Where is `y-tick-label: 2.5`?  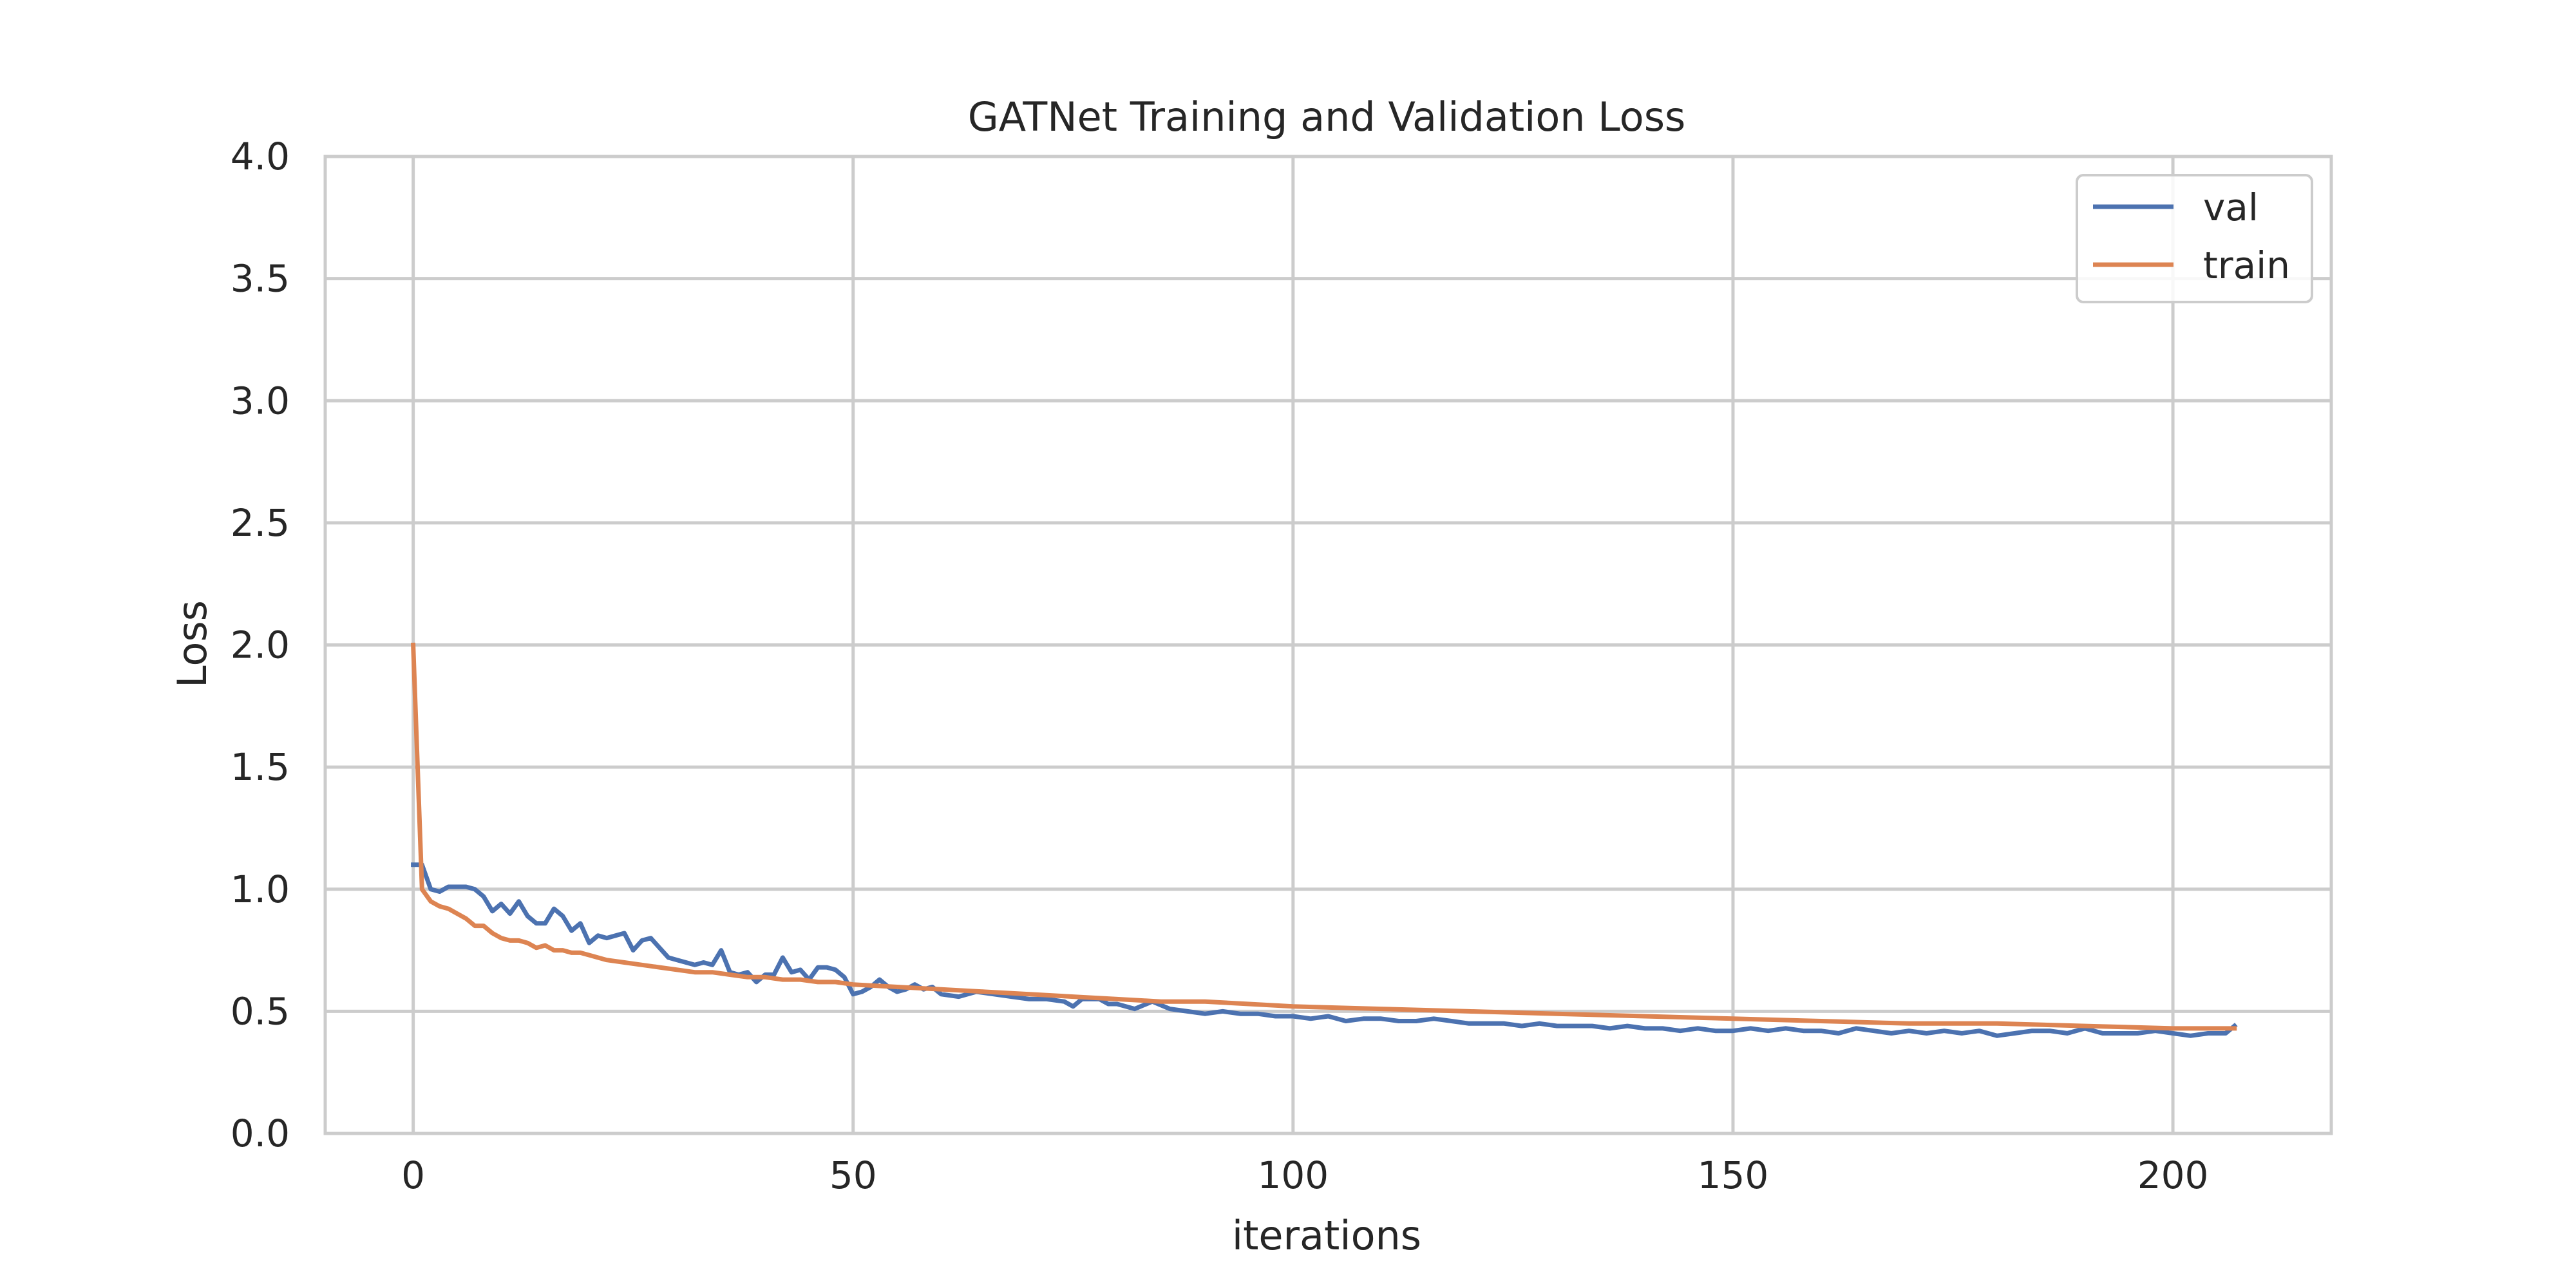 y-tick-label: 2.5 is located at coordinates (261, 523).